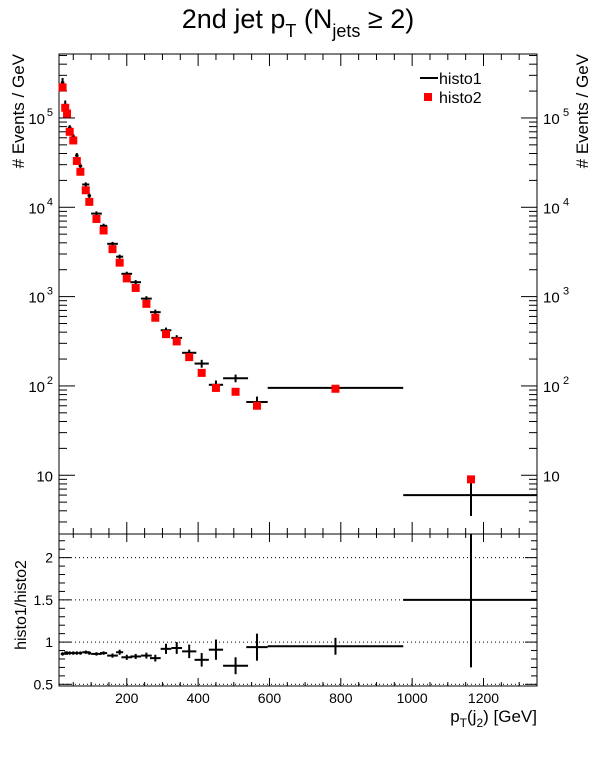  Describe the element at coordinates (428, 97) in the screenshot. I see `legend-marker-histo2` at that location.